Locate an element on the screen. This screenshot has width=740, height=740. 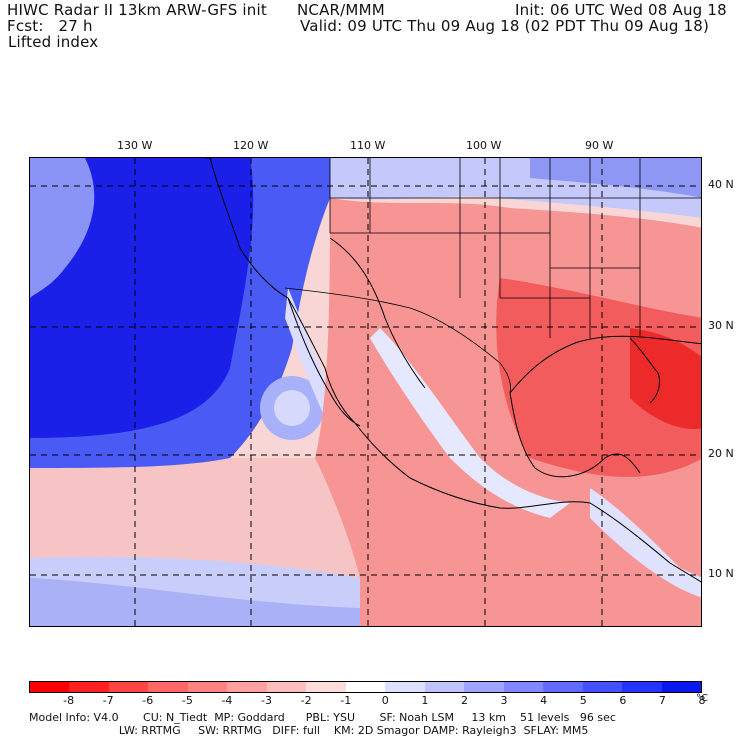
lon-label-110w: 110 W is located at coordinates (368, 145).